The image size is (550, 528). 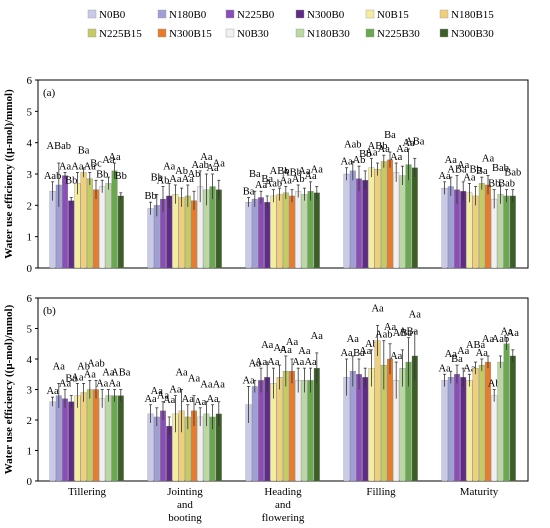 I want to click on panel-b-ylabel: Water use efficiency ((μ-mol)/mmol), so click(x=9, y=389).